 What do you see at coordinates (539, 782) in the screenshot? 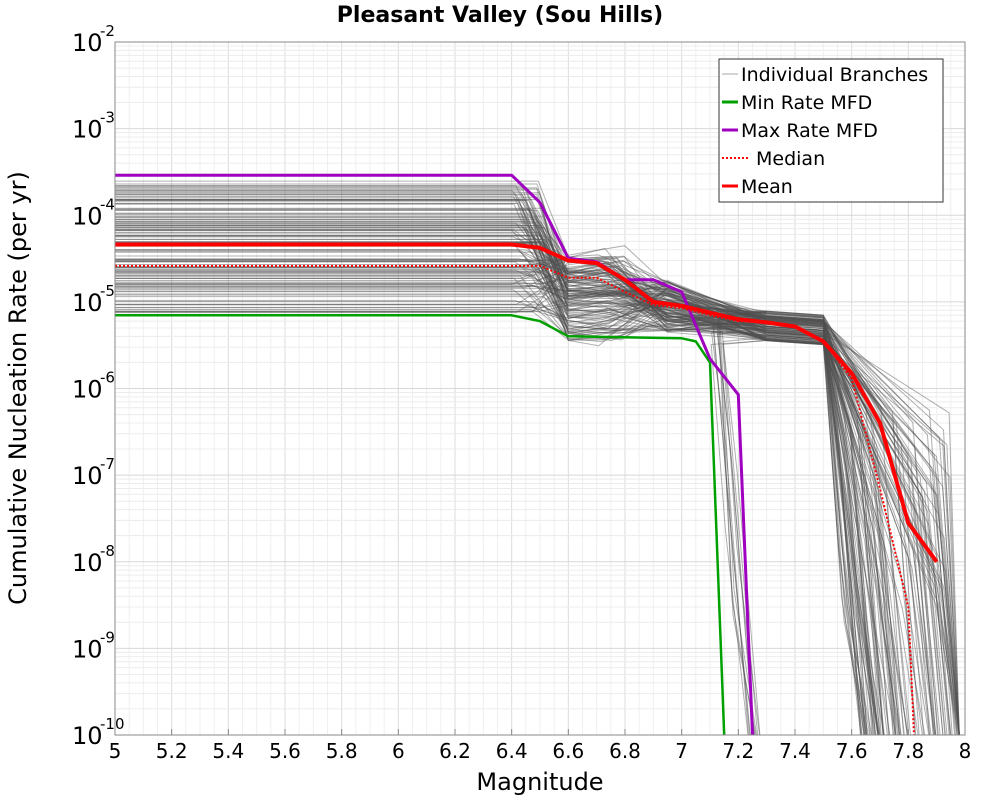
I see `x-axis-label: Magnitude` at bounding box center [539, 782].